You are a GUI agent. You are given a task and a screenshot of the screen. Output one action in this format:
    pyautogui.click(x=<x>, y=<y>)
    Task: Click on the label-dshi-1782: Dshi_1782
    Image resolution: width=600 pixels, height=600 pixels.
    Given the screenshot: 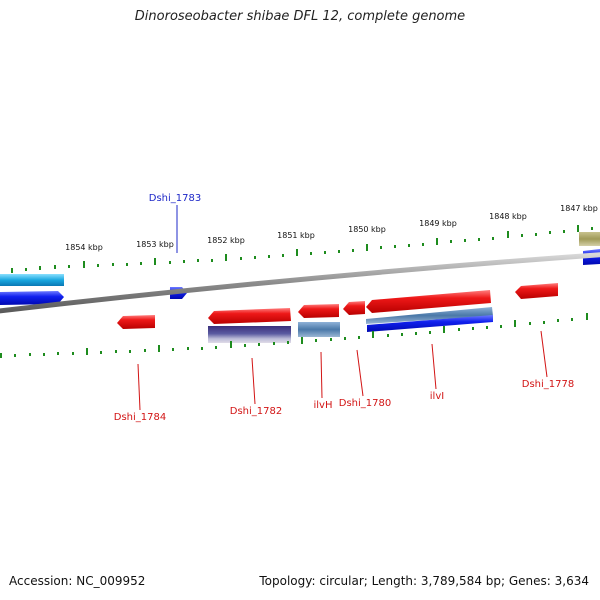 What is the action you would take?
    pyautogui.click(x=256, y=411)
    